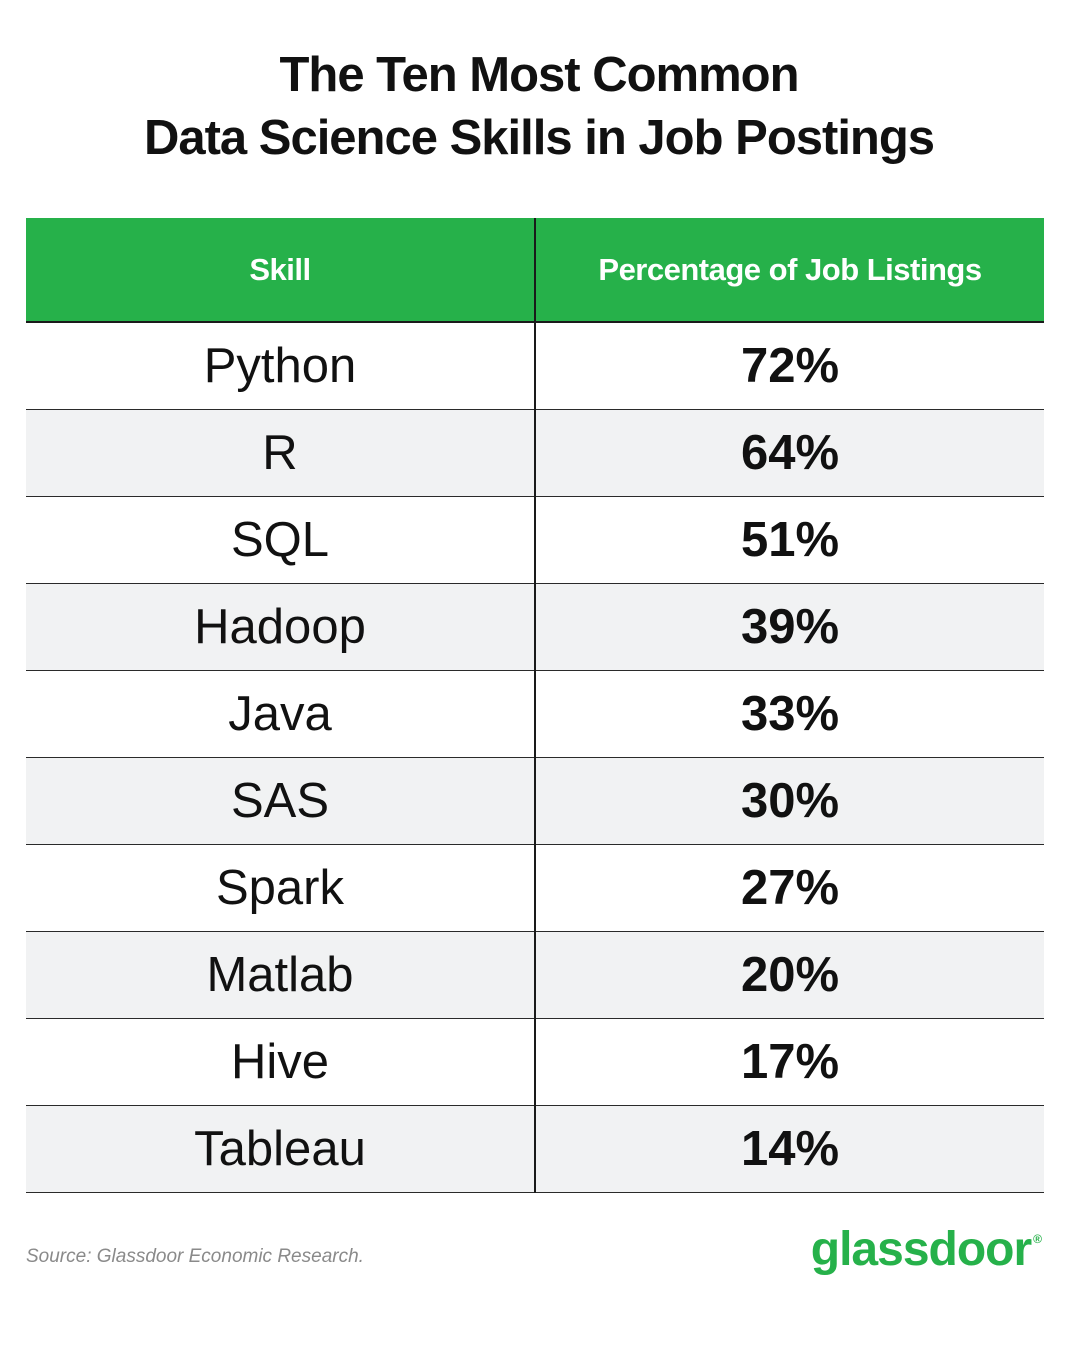  What do you see at coordinates (281, 270) in the screenshot?
I see `column-header-skill: Skill` at bounding box center [281, 270].